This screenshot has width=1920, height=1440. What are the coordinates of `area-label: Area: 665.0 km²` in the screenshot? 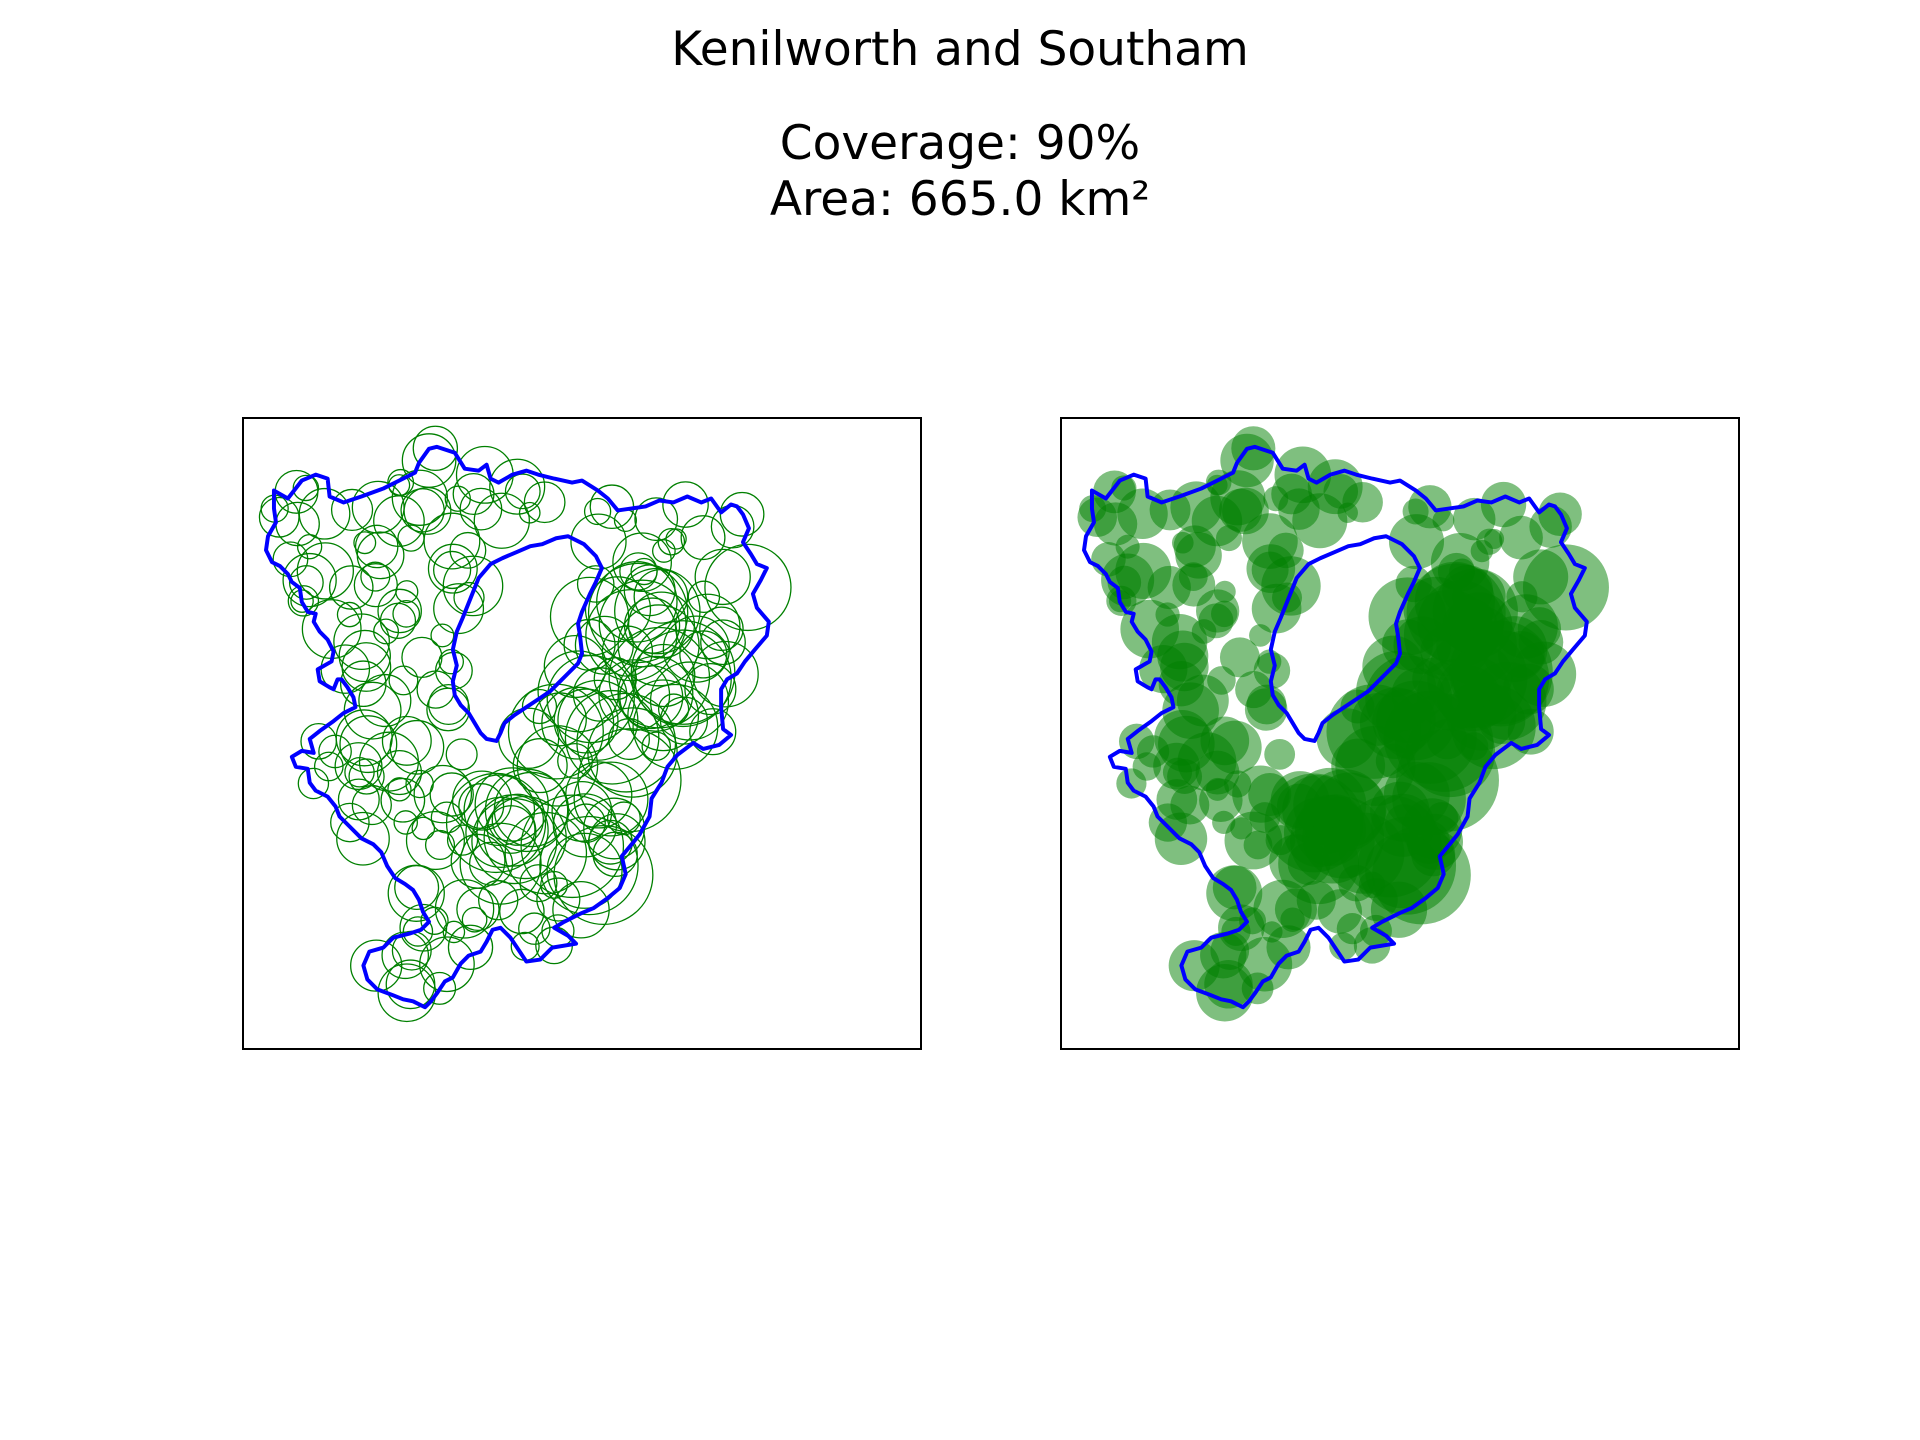 It's located at (960, 199).